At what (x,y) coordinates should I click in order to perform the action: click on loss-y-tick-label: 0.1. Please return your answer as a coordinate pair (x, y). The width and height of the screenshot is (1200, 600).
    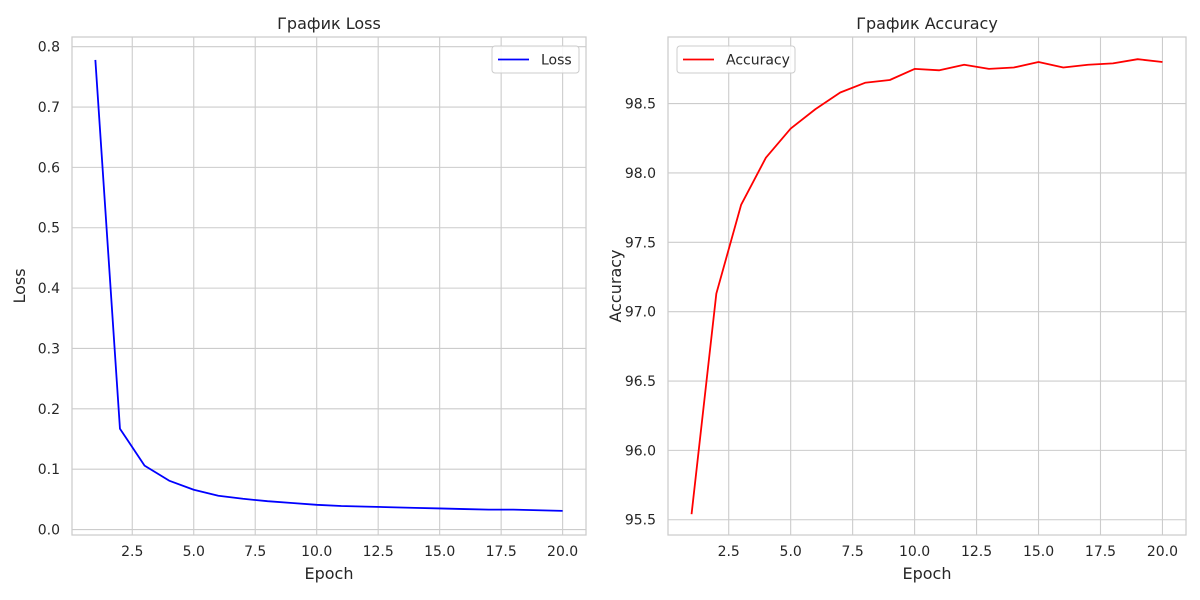
    Looking at the image, I should click on (49, 470).